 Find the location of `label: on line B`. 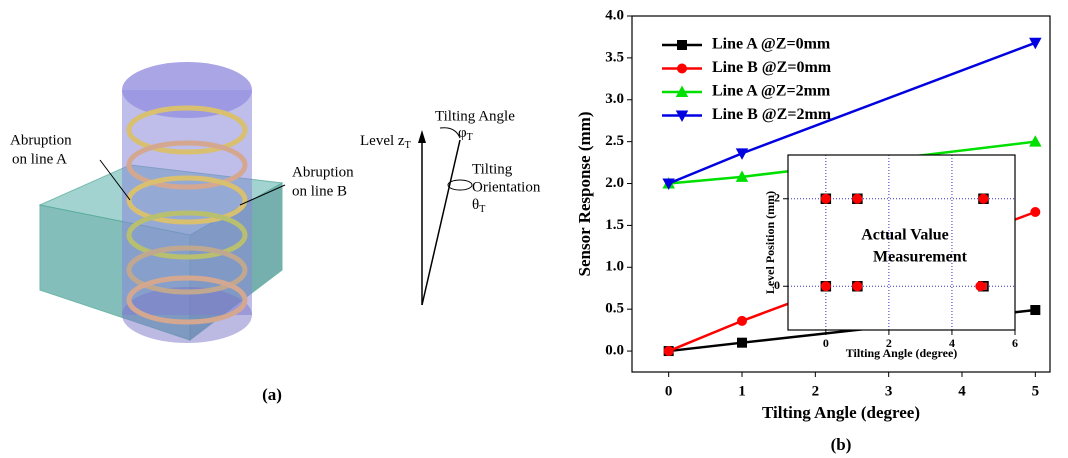

label: on line B is located at coordinates (319, 191).